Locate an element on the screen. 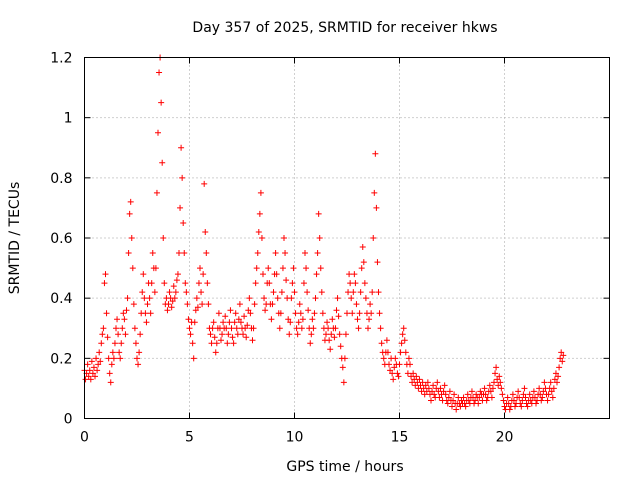 The height and width of the screenshot is (480, 640). y-tick-label: 0.4 is located at coordinates (61, 299).